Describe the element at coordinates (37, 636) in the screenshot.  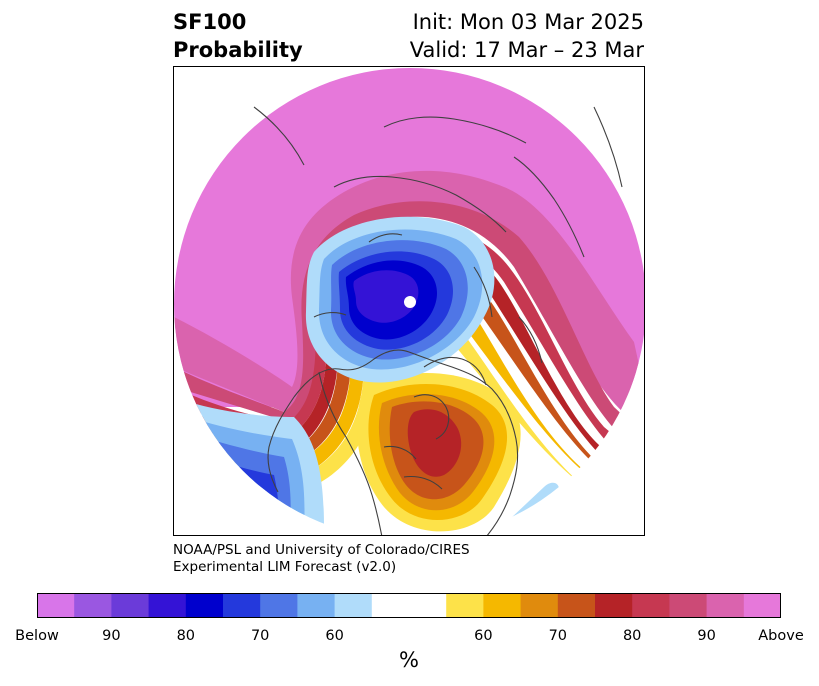
I see `colorbar-tick-label: Below` at that location.